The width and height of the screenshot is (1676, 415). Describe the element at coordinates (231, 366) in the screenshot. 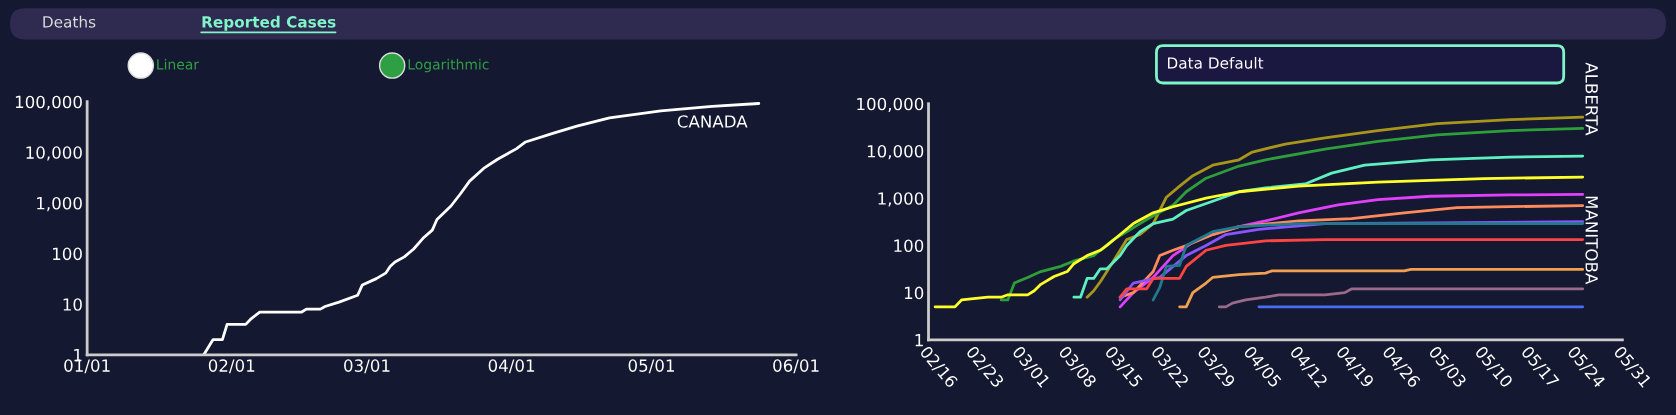

I see `x-tick-label: 02/01` at that location.